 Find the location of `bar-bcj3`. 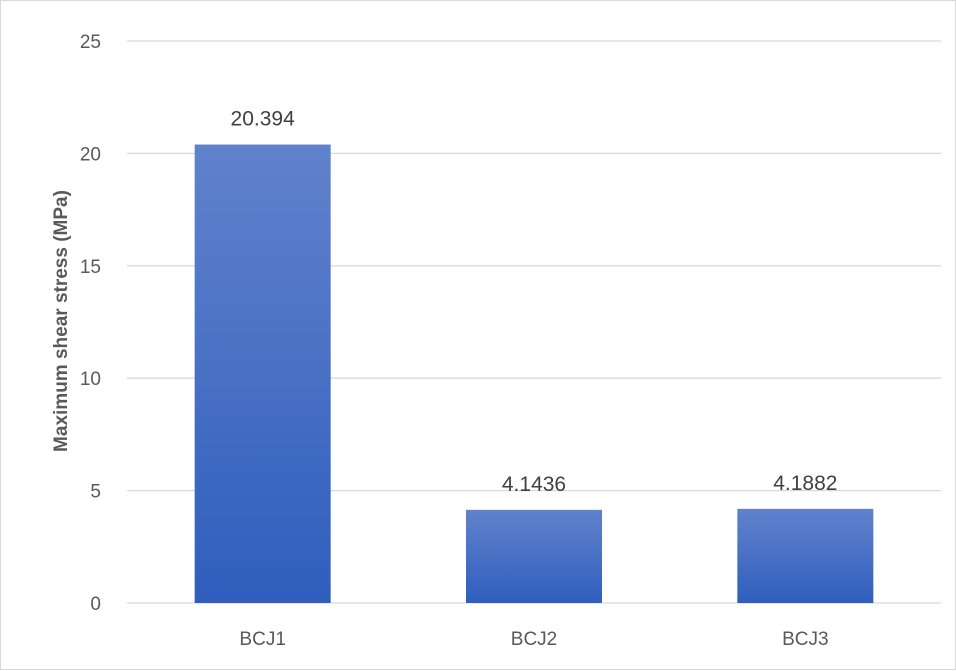

bar-bcj3 is located at coordinates (805, 555).